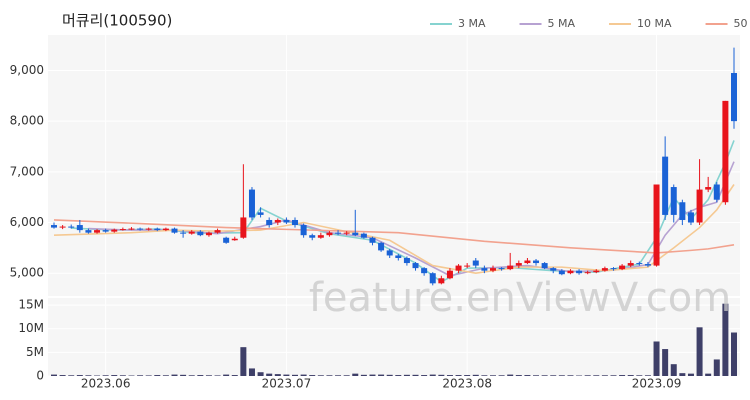  Describe the element at coordinates (657, 384) in the screenshot. I see `x-tick-label: 2023.09` at that location.